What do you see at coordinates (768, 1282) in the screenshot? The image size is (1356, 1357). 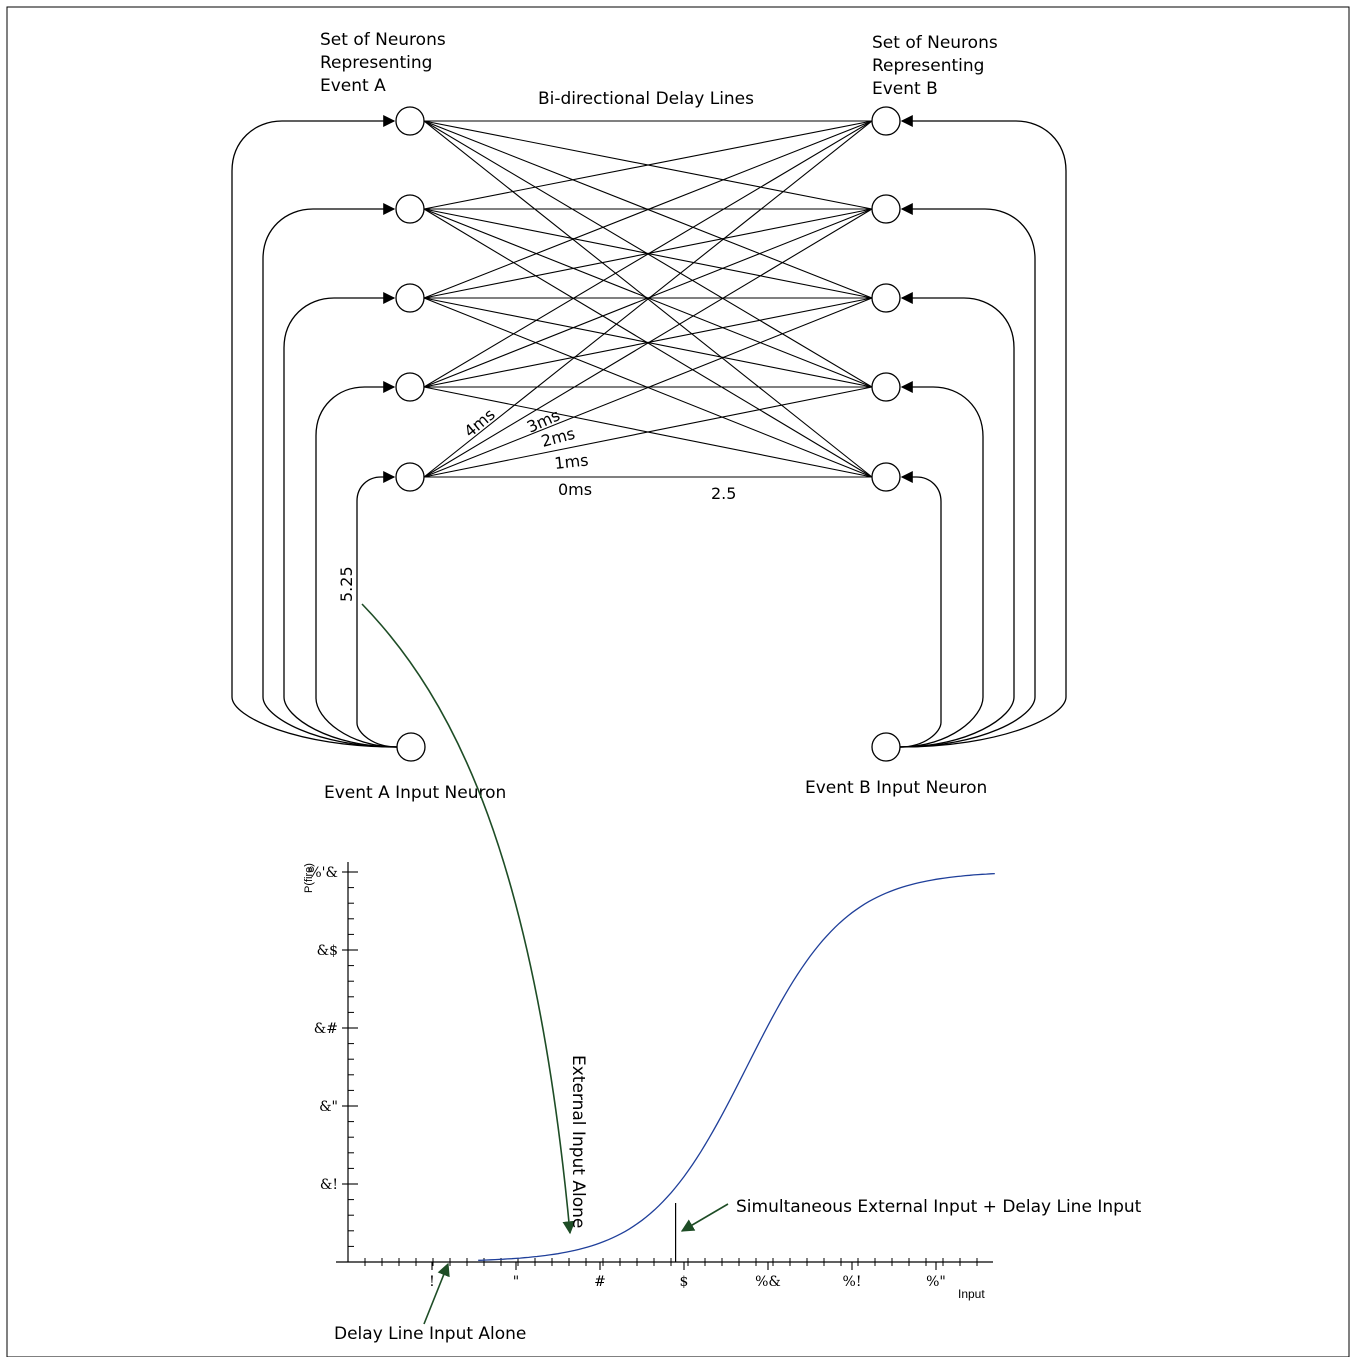 I see `x-tick-label: %&` at bounding box center [768, 1282].